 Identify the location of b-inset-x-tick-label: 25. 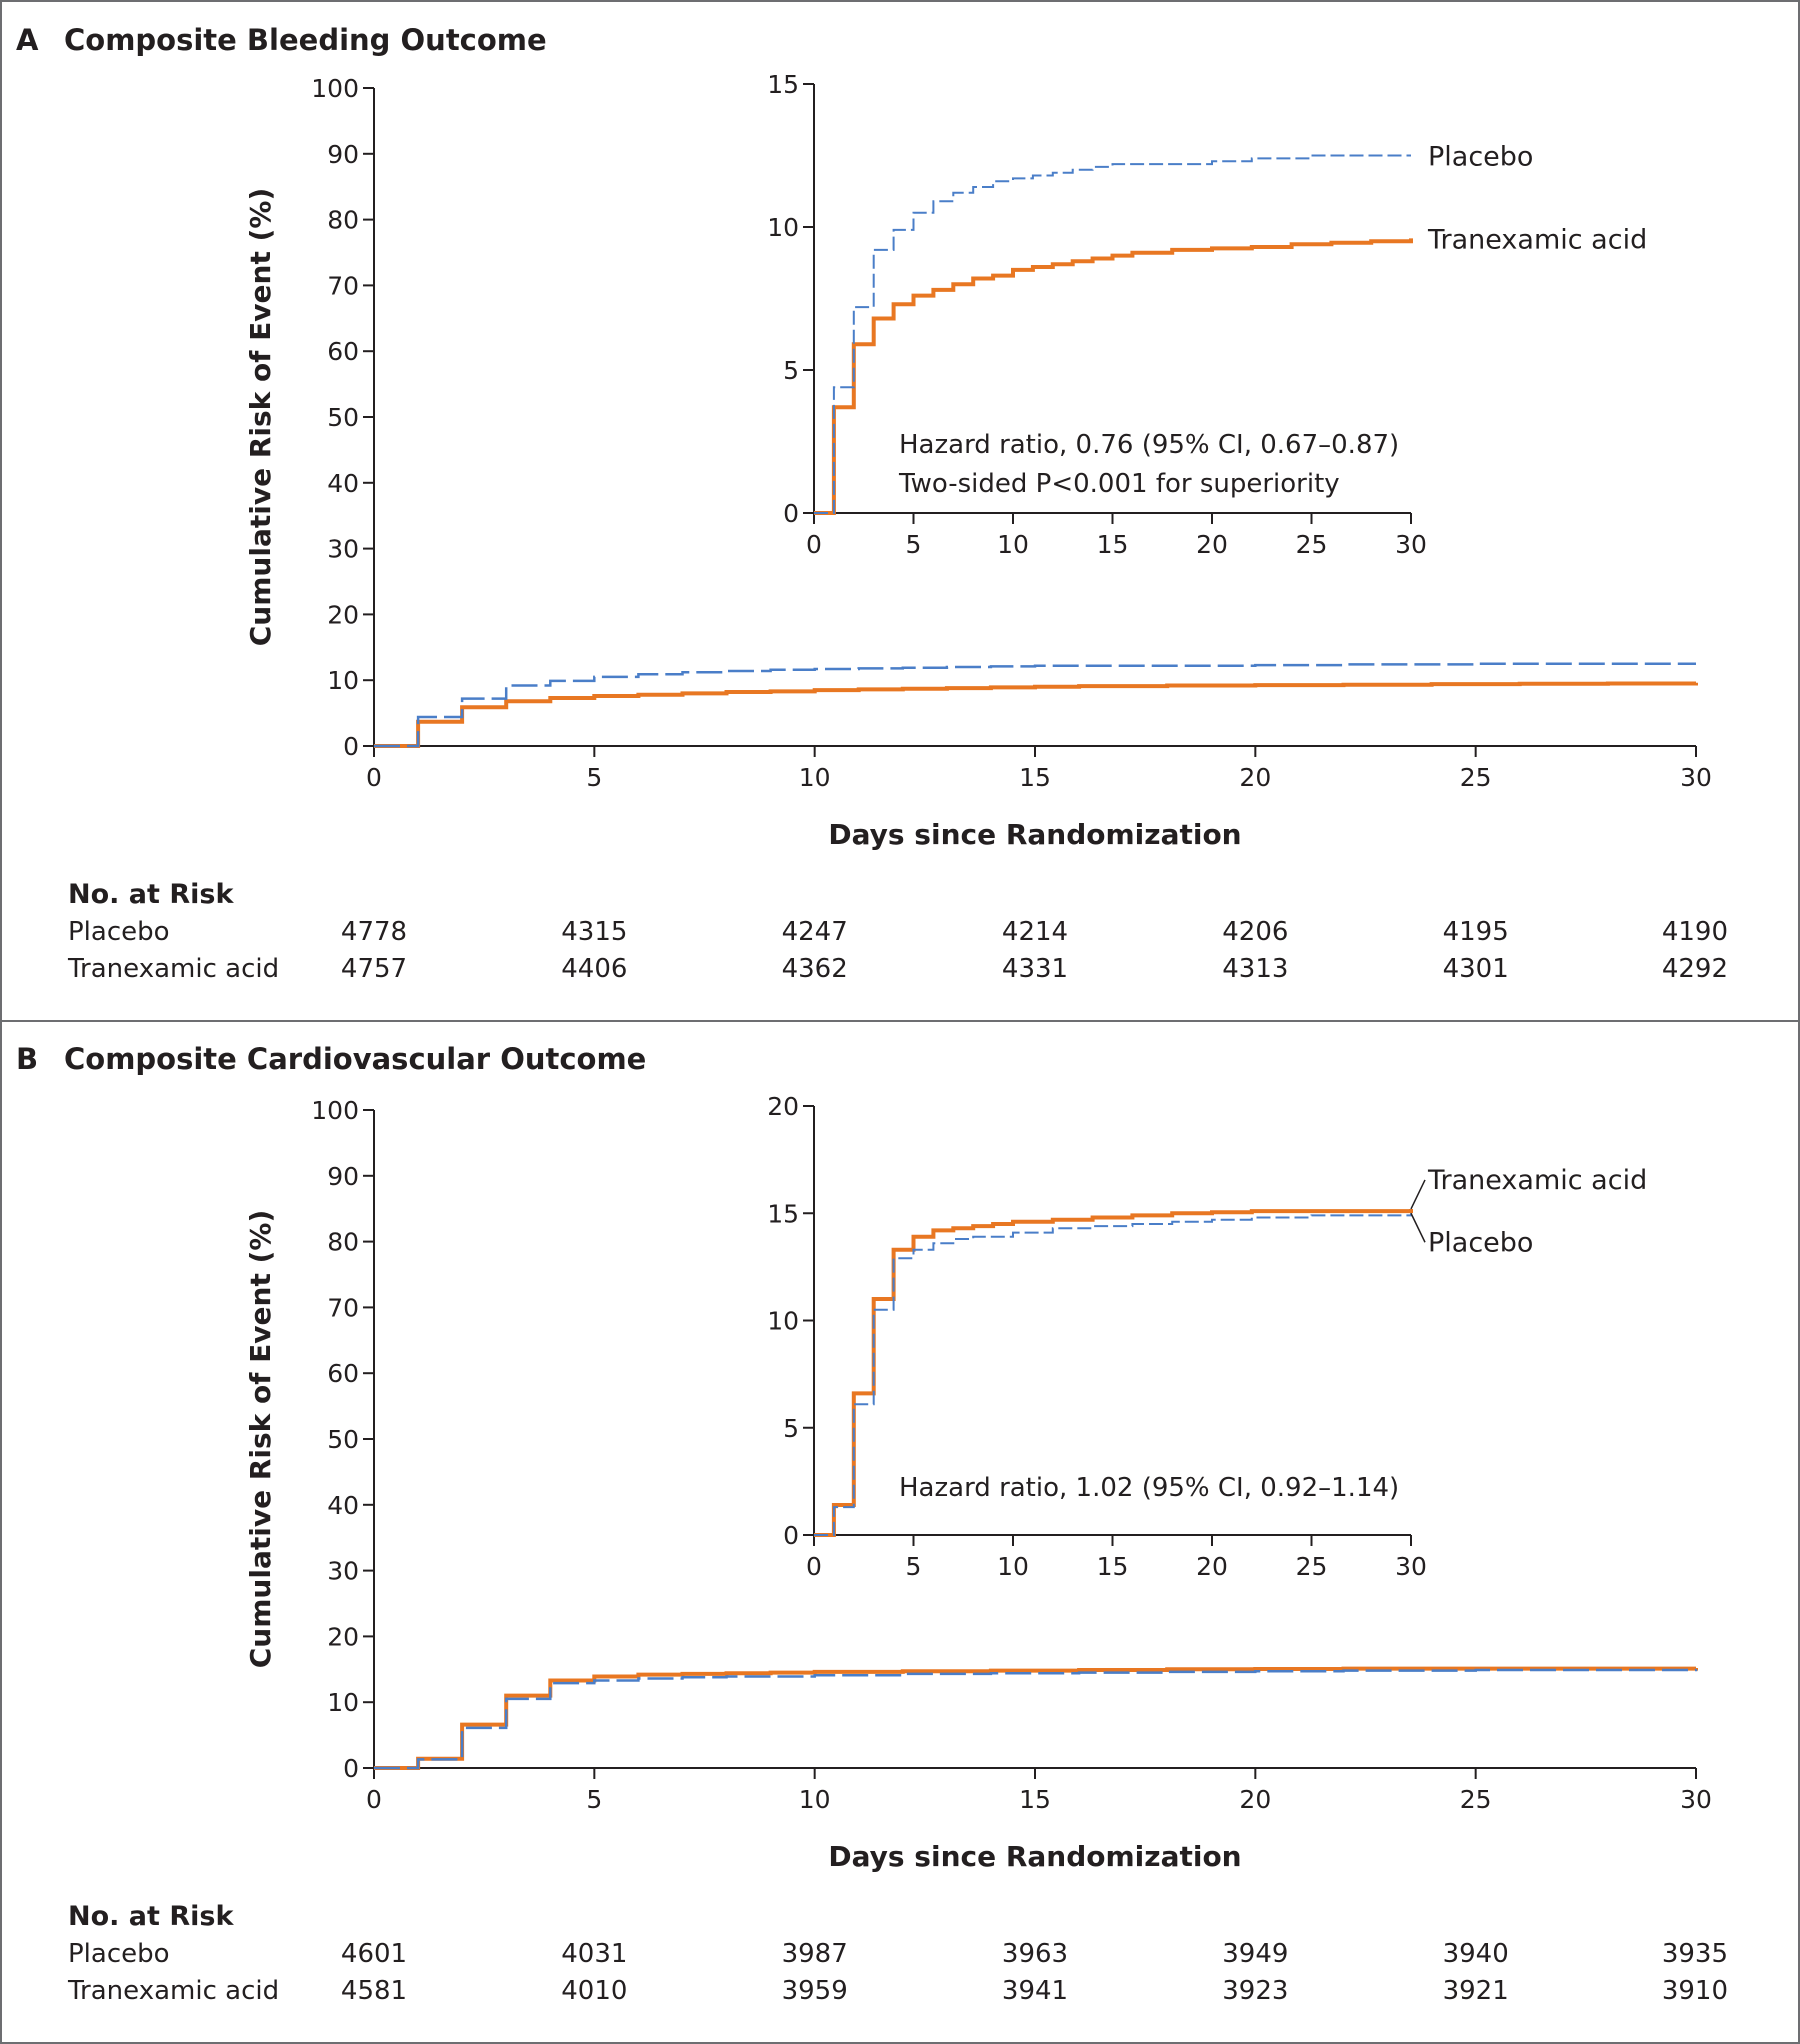
(1312, 1566).